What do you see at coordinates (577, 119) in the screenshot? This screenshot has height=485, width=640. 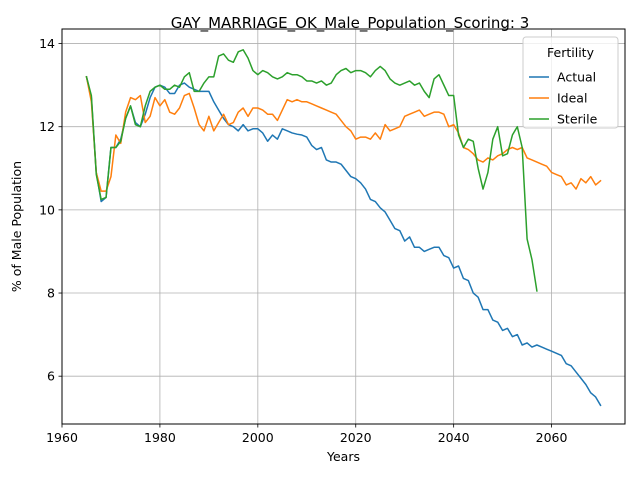 I see `legend-label-sterile: Sterile` at bounding box center [577, 119].